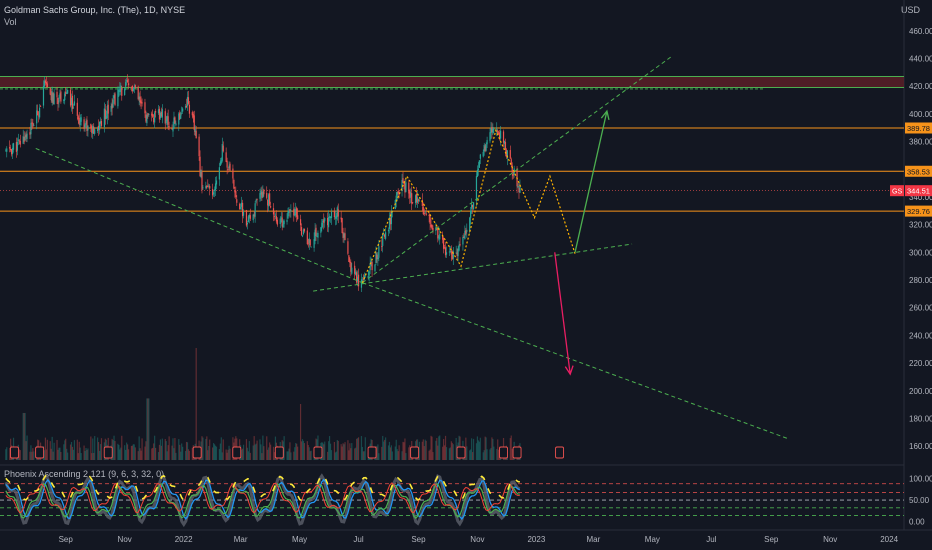  What do you see at coordinates (910, 10) in the screenshot?
I see `currency-label: USD` at bounding box center [910, 10].